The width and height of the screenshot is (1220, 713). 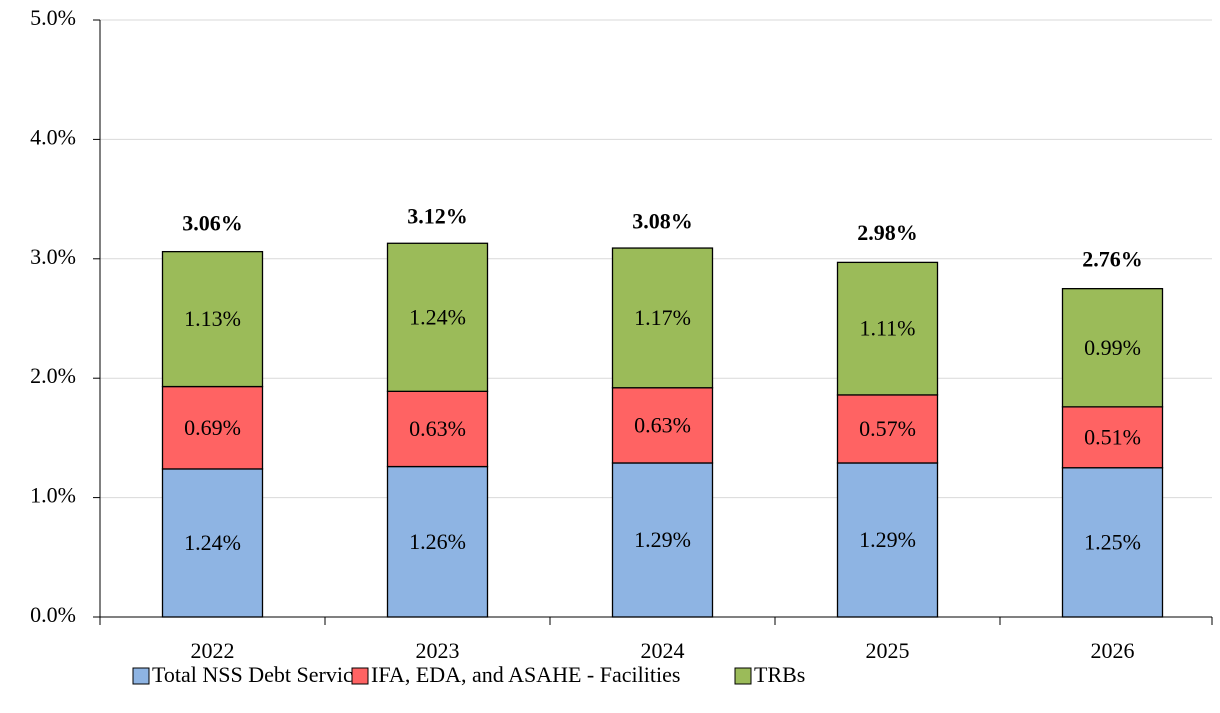 I want to click on data-label: 1.25%, so click(x=1112, y=541).